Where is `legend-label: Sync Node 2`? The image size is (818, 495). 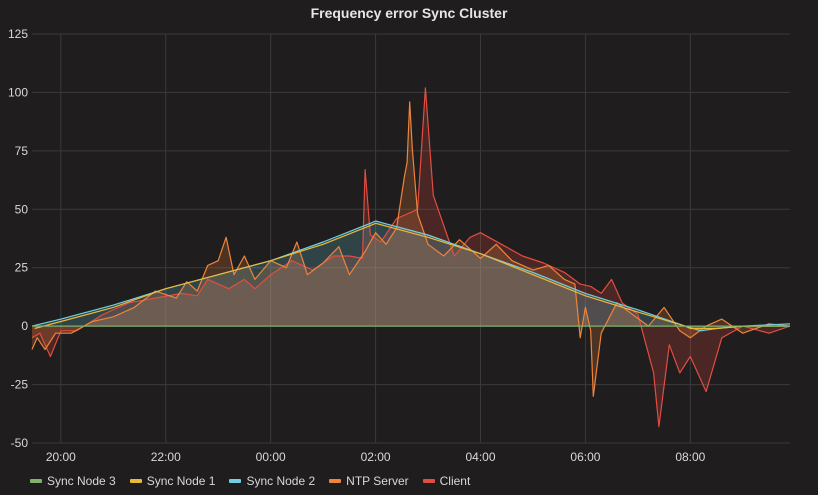
legend-label: Sync Node 2 is located at coordinates (281, 481).